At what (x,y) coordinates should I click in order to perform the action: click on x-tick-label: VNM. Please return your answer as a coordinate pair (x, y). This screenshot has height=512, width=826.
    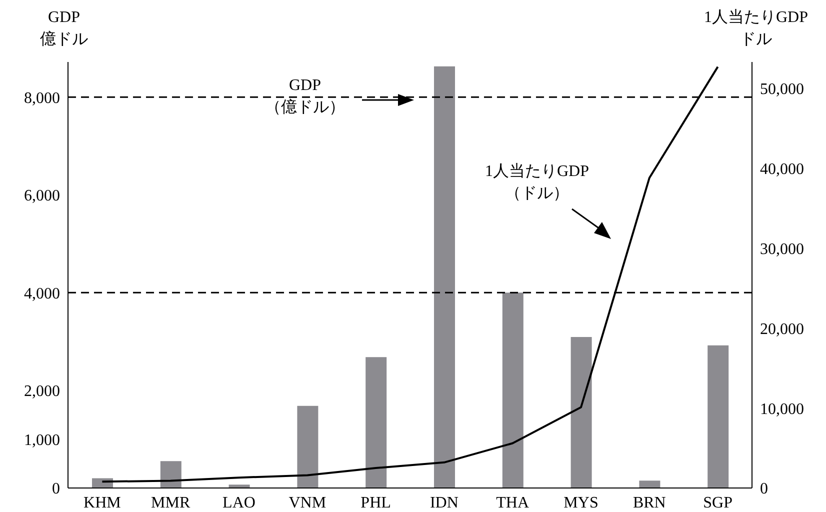
    Looking at the image, I should click on (307, 503).